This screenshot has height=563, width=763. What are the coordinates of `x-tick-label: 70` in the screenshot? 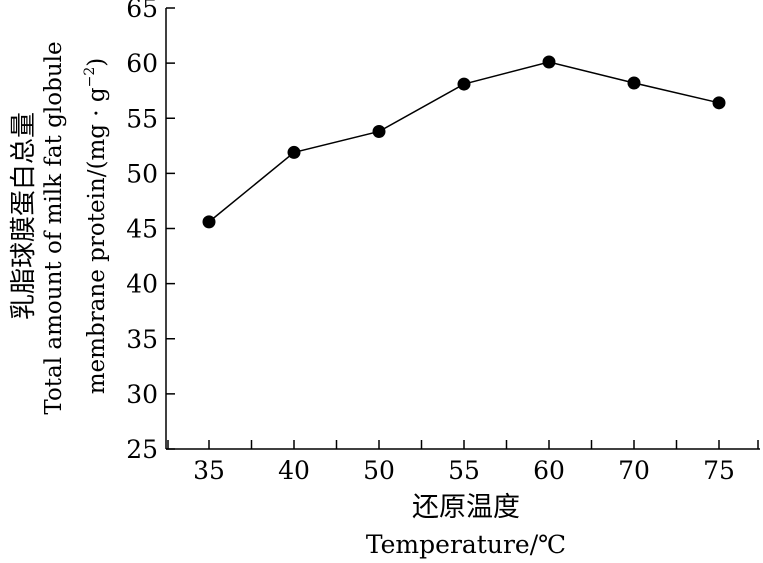 It's located at (634, 470).